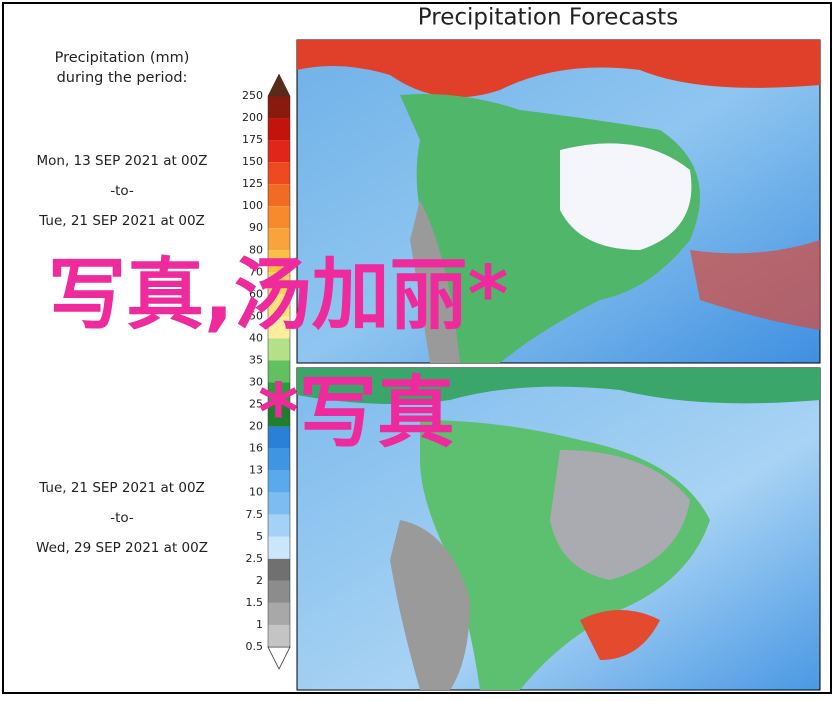 The height and width of the screenshot is (701, 835). Describe the element at coordinates (256, 337) in the screenshot. I see `colorbar-label: 40` at that location.